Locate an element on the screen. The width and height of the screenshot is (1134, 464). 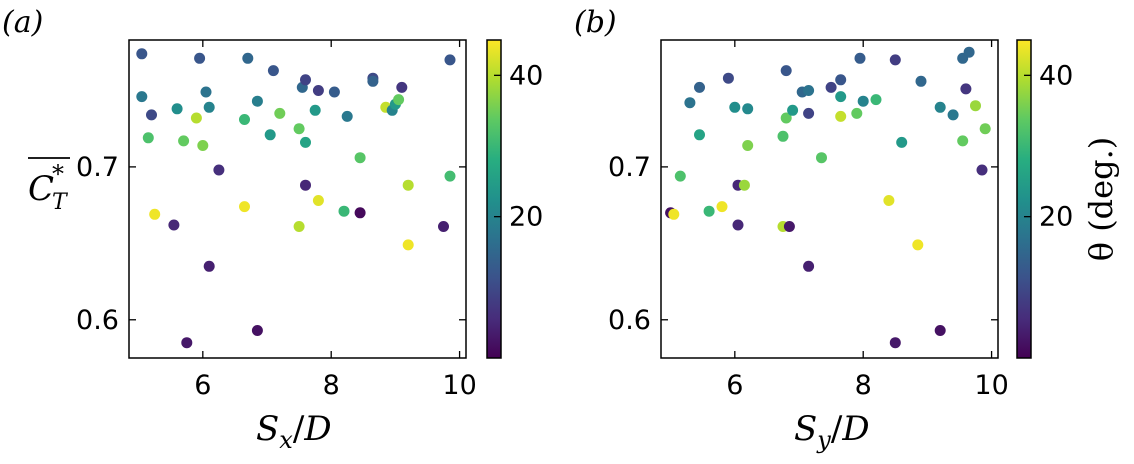
panel-a-colorbar-tick-label-1: 40 is located at coordinates (526, 75).